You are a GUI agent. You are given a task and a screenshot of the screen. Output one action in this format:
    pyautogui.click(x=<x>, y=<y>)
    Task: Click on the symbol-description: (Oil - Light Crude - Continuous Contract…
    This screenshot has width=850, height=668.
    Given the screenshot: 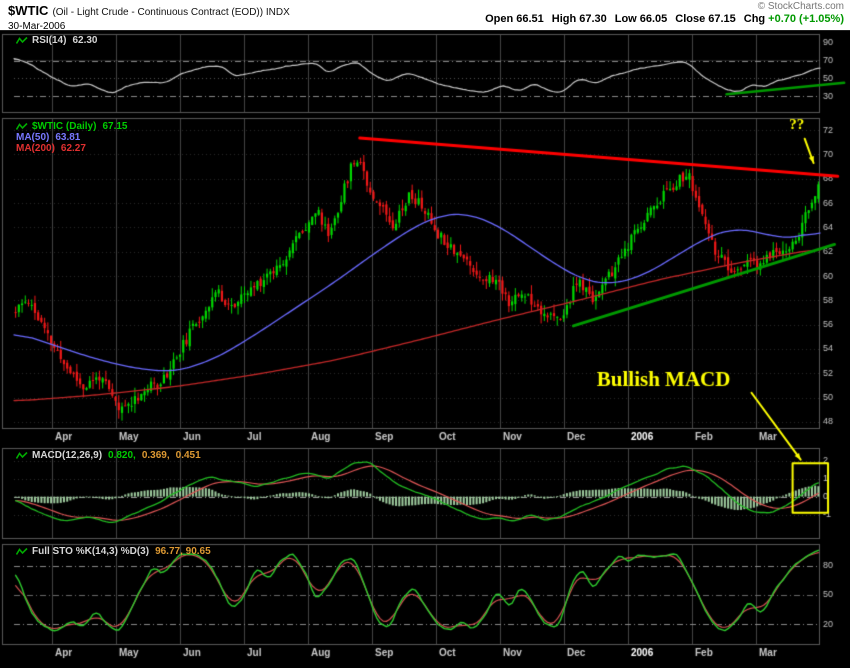 What is the action you would take?
    pyautogui.click(x=171, y=12)
    